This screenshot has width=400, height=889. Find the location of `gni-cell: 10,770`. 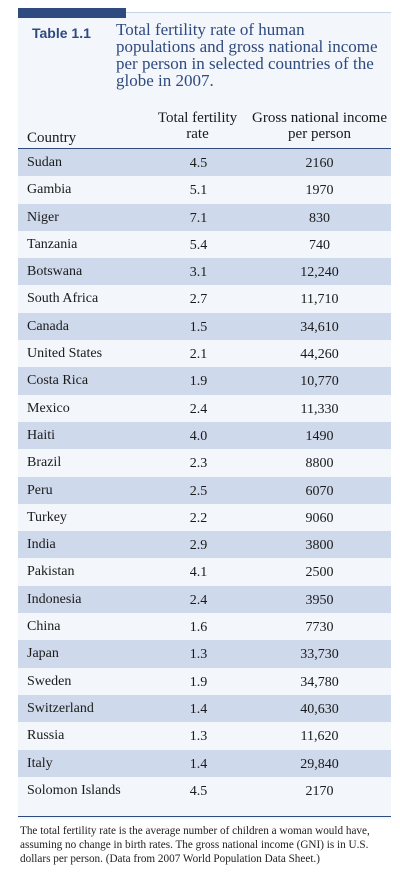

gni-cell: 10,770 is located at coordinates (319, 382).